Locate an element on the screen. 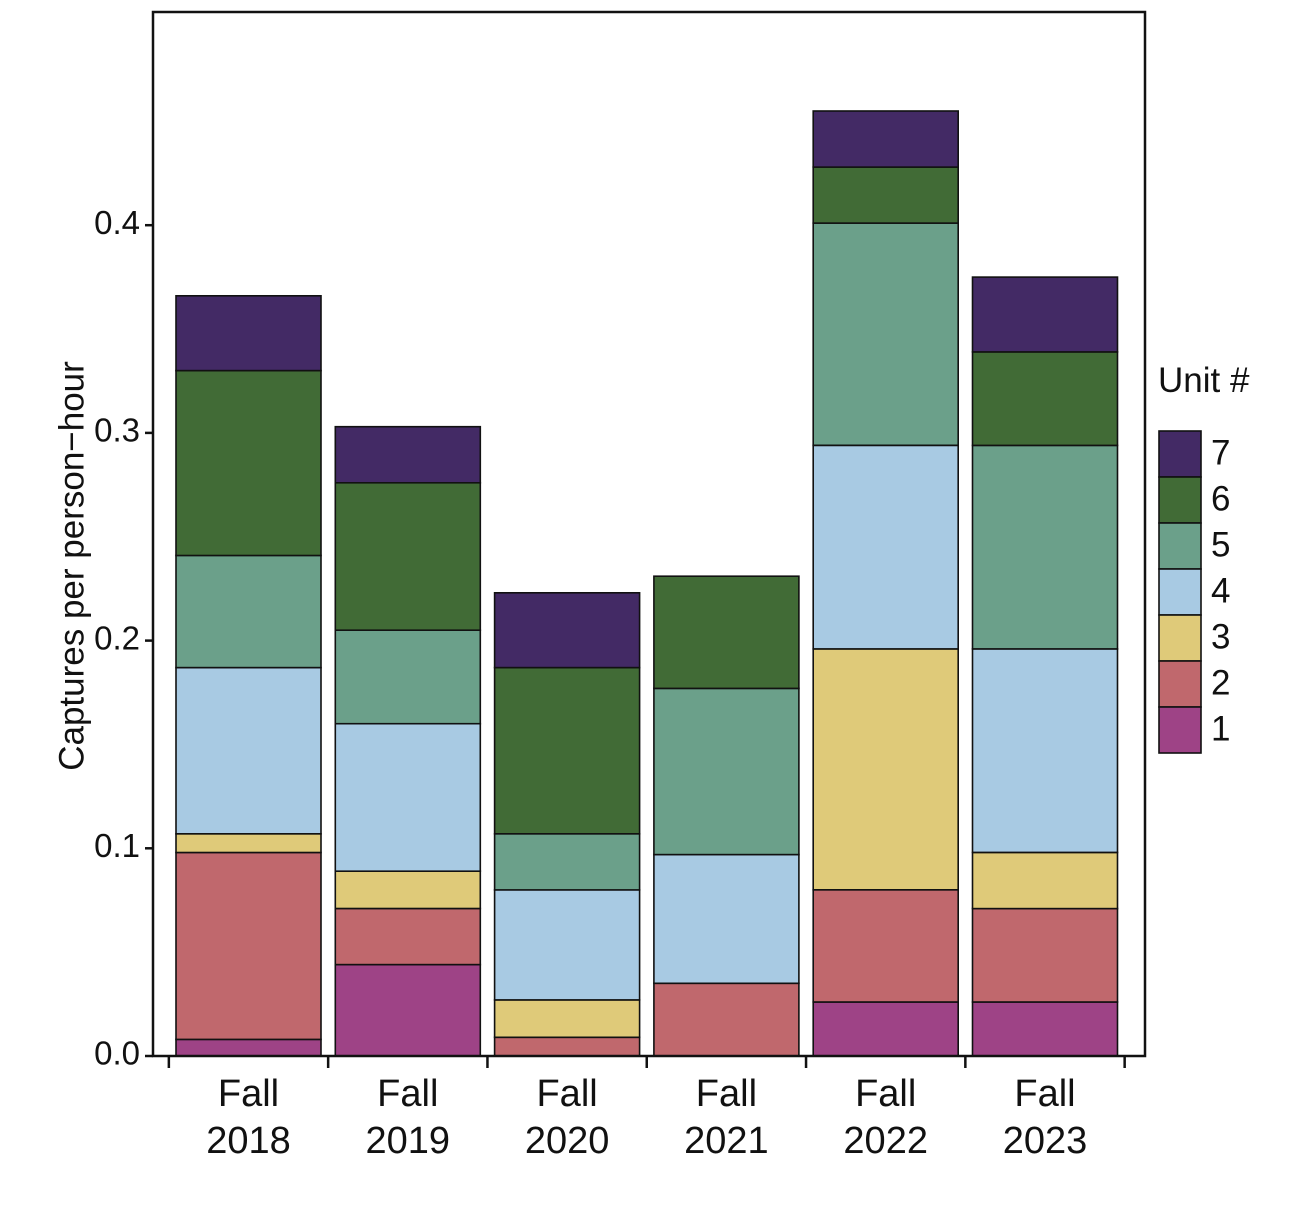 Image resolution: width=1300 pixels, height=1206 pixels. legend-label-unit-3: 3 is located at coordinates (1220, 636).